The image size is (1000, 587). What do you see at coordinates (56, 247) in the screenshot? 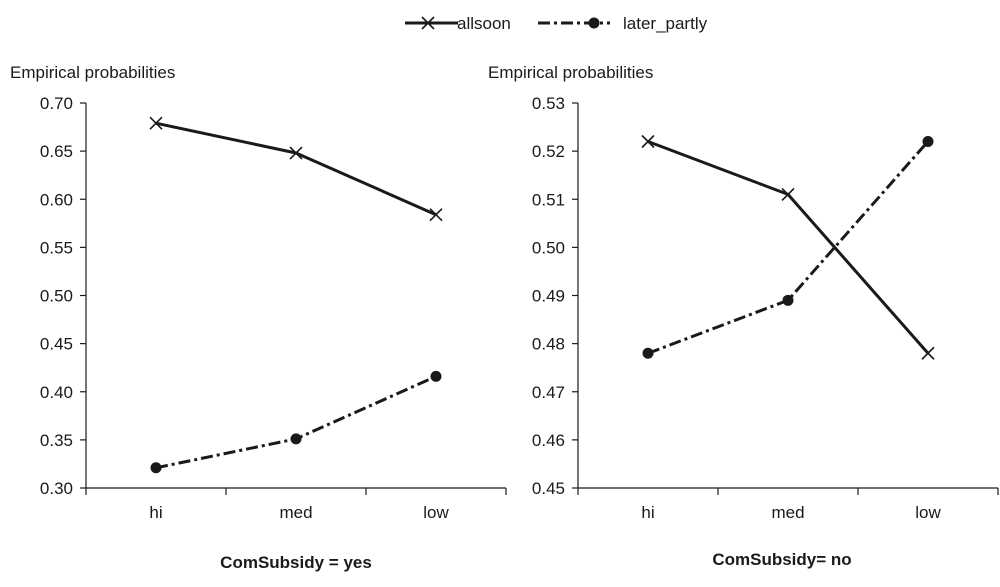
I see `y-tick-label: 0.55` at bounding box center [56, 247].